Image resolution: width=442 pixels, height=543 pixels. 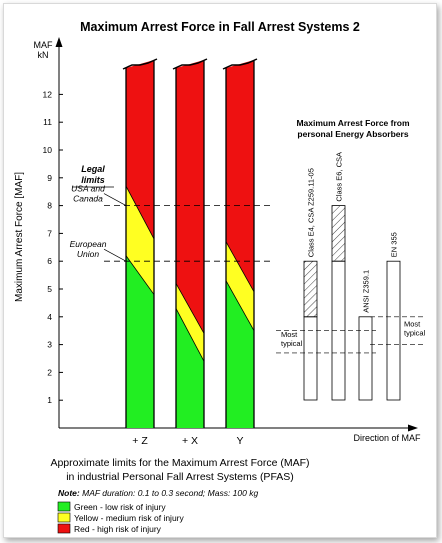 I want to click on y-tick-label-8: 8, so click(x=49, y=206).